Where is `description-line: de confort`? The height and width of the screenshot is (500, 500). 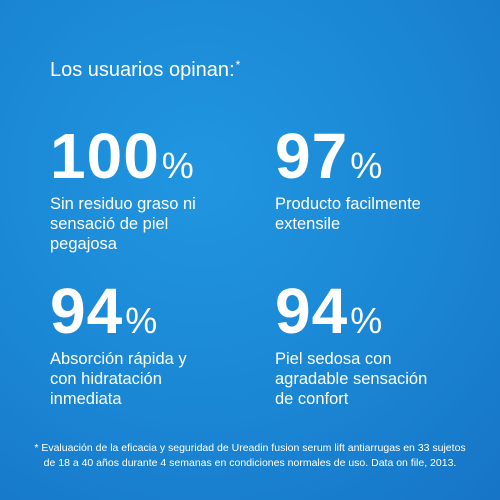 description-line: de confort is located at coordinates (312, 399).